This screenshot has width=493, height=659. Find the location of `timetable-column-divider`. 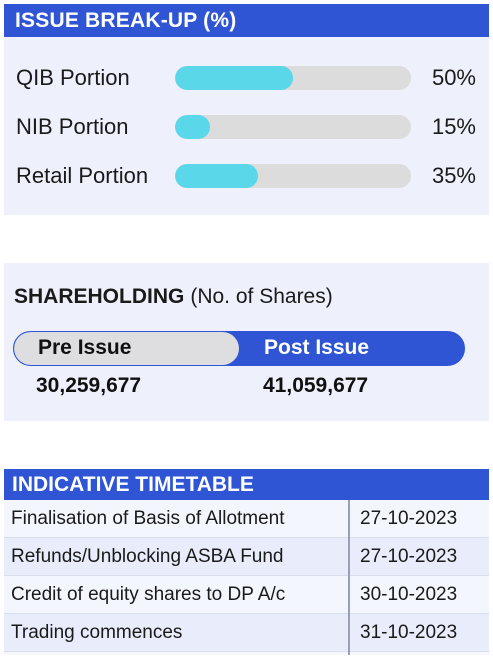

timetable-column-divider is located at coordinates (349, 577).